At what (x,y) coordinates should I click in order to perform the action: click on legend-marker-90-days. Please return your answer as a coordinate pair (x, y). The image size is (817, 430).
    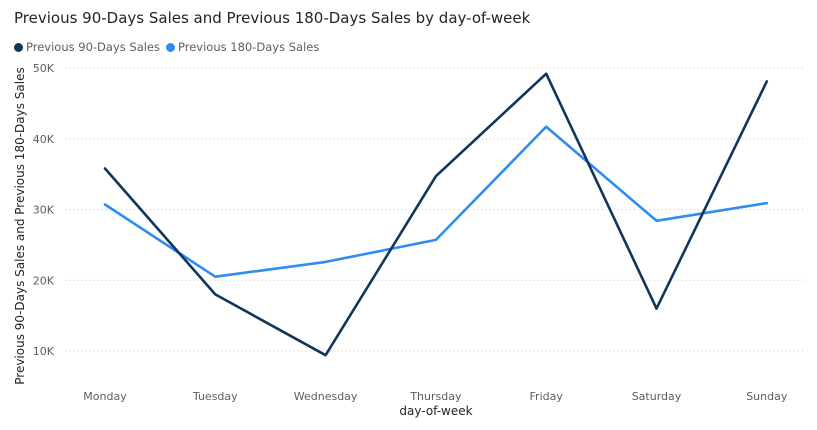
    Looking at the image, I should click on (18, 47).